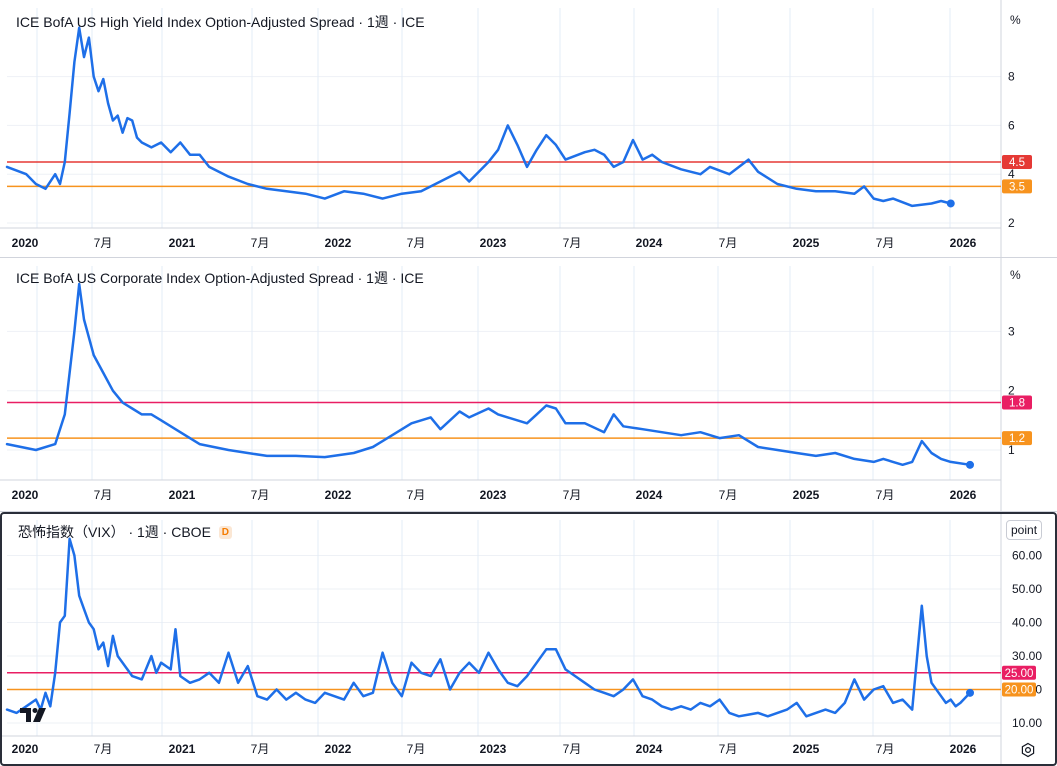  Describe the element at coordinates (35, 715) in the screenshot. I see `tradingview-logo-icon` at that location.